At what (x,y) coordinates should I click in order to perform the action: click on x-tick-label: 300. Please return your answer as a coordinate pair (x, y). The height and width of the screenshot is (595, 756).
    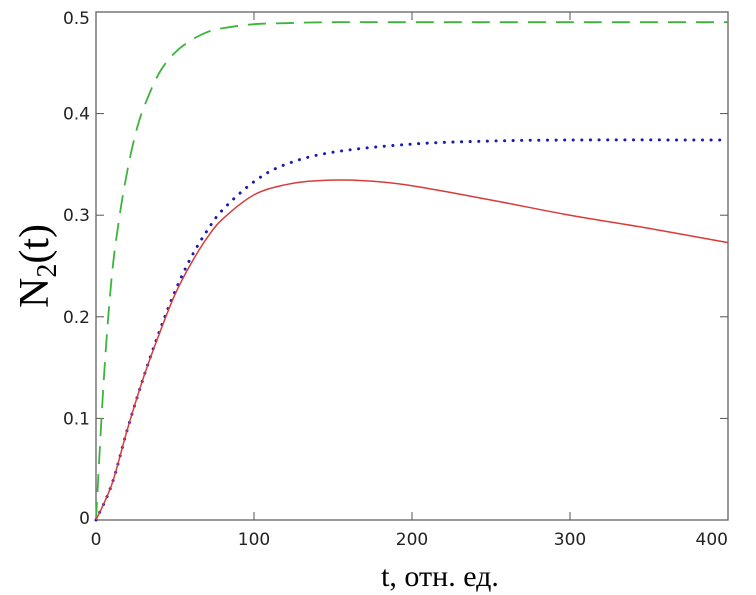
    Looking at the image, I should click on (570, 540).